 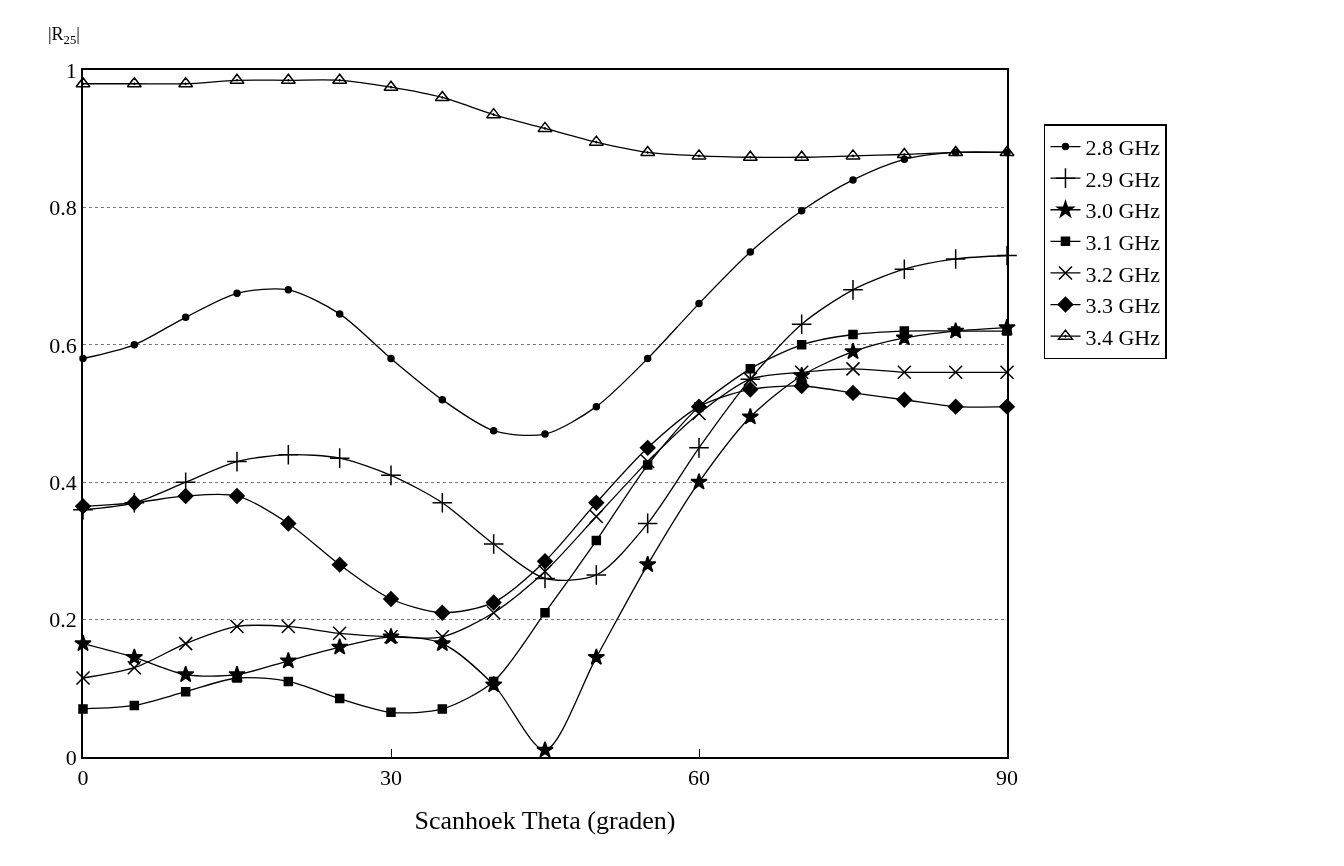 What do you see at coordinates (64, 35) in the screenshot?
I see `y-axis-title: |R$_{25}$|` at bounding box center [64, 35].